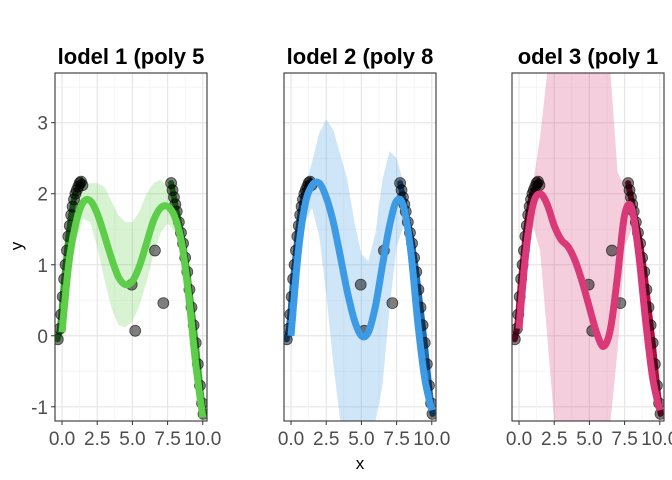 The image size is (672, 480). I want to click on y-tick-label: 0, so click(42, 337).